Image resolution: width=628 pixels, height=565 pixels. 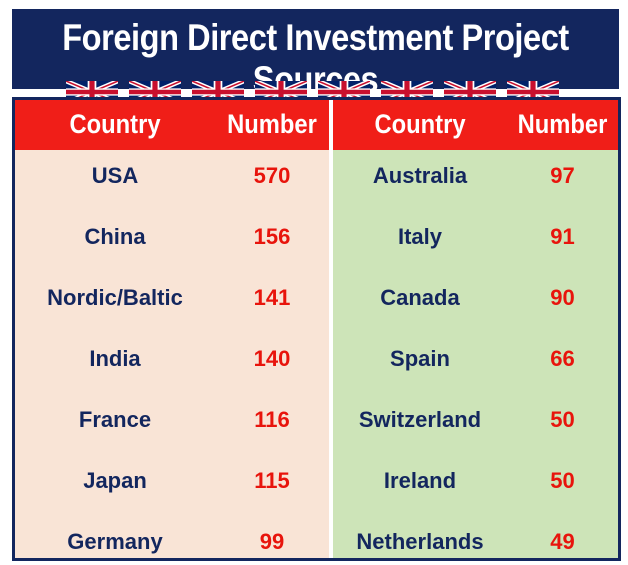 What do you see at coordinates (475, 238) in the screenshot?
I see `table-row: Italy 91` at bounding box center [475, 238].